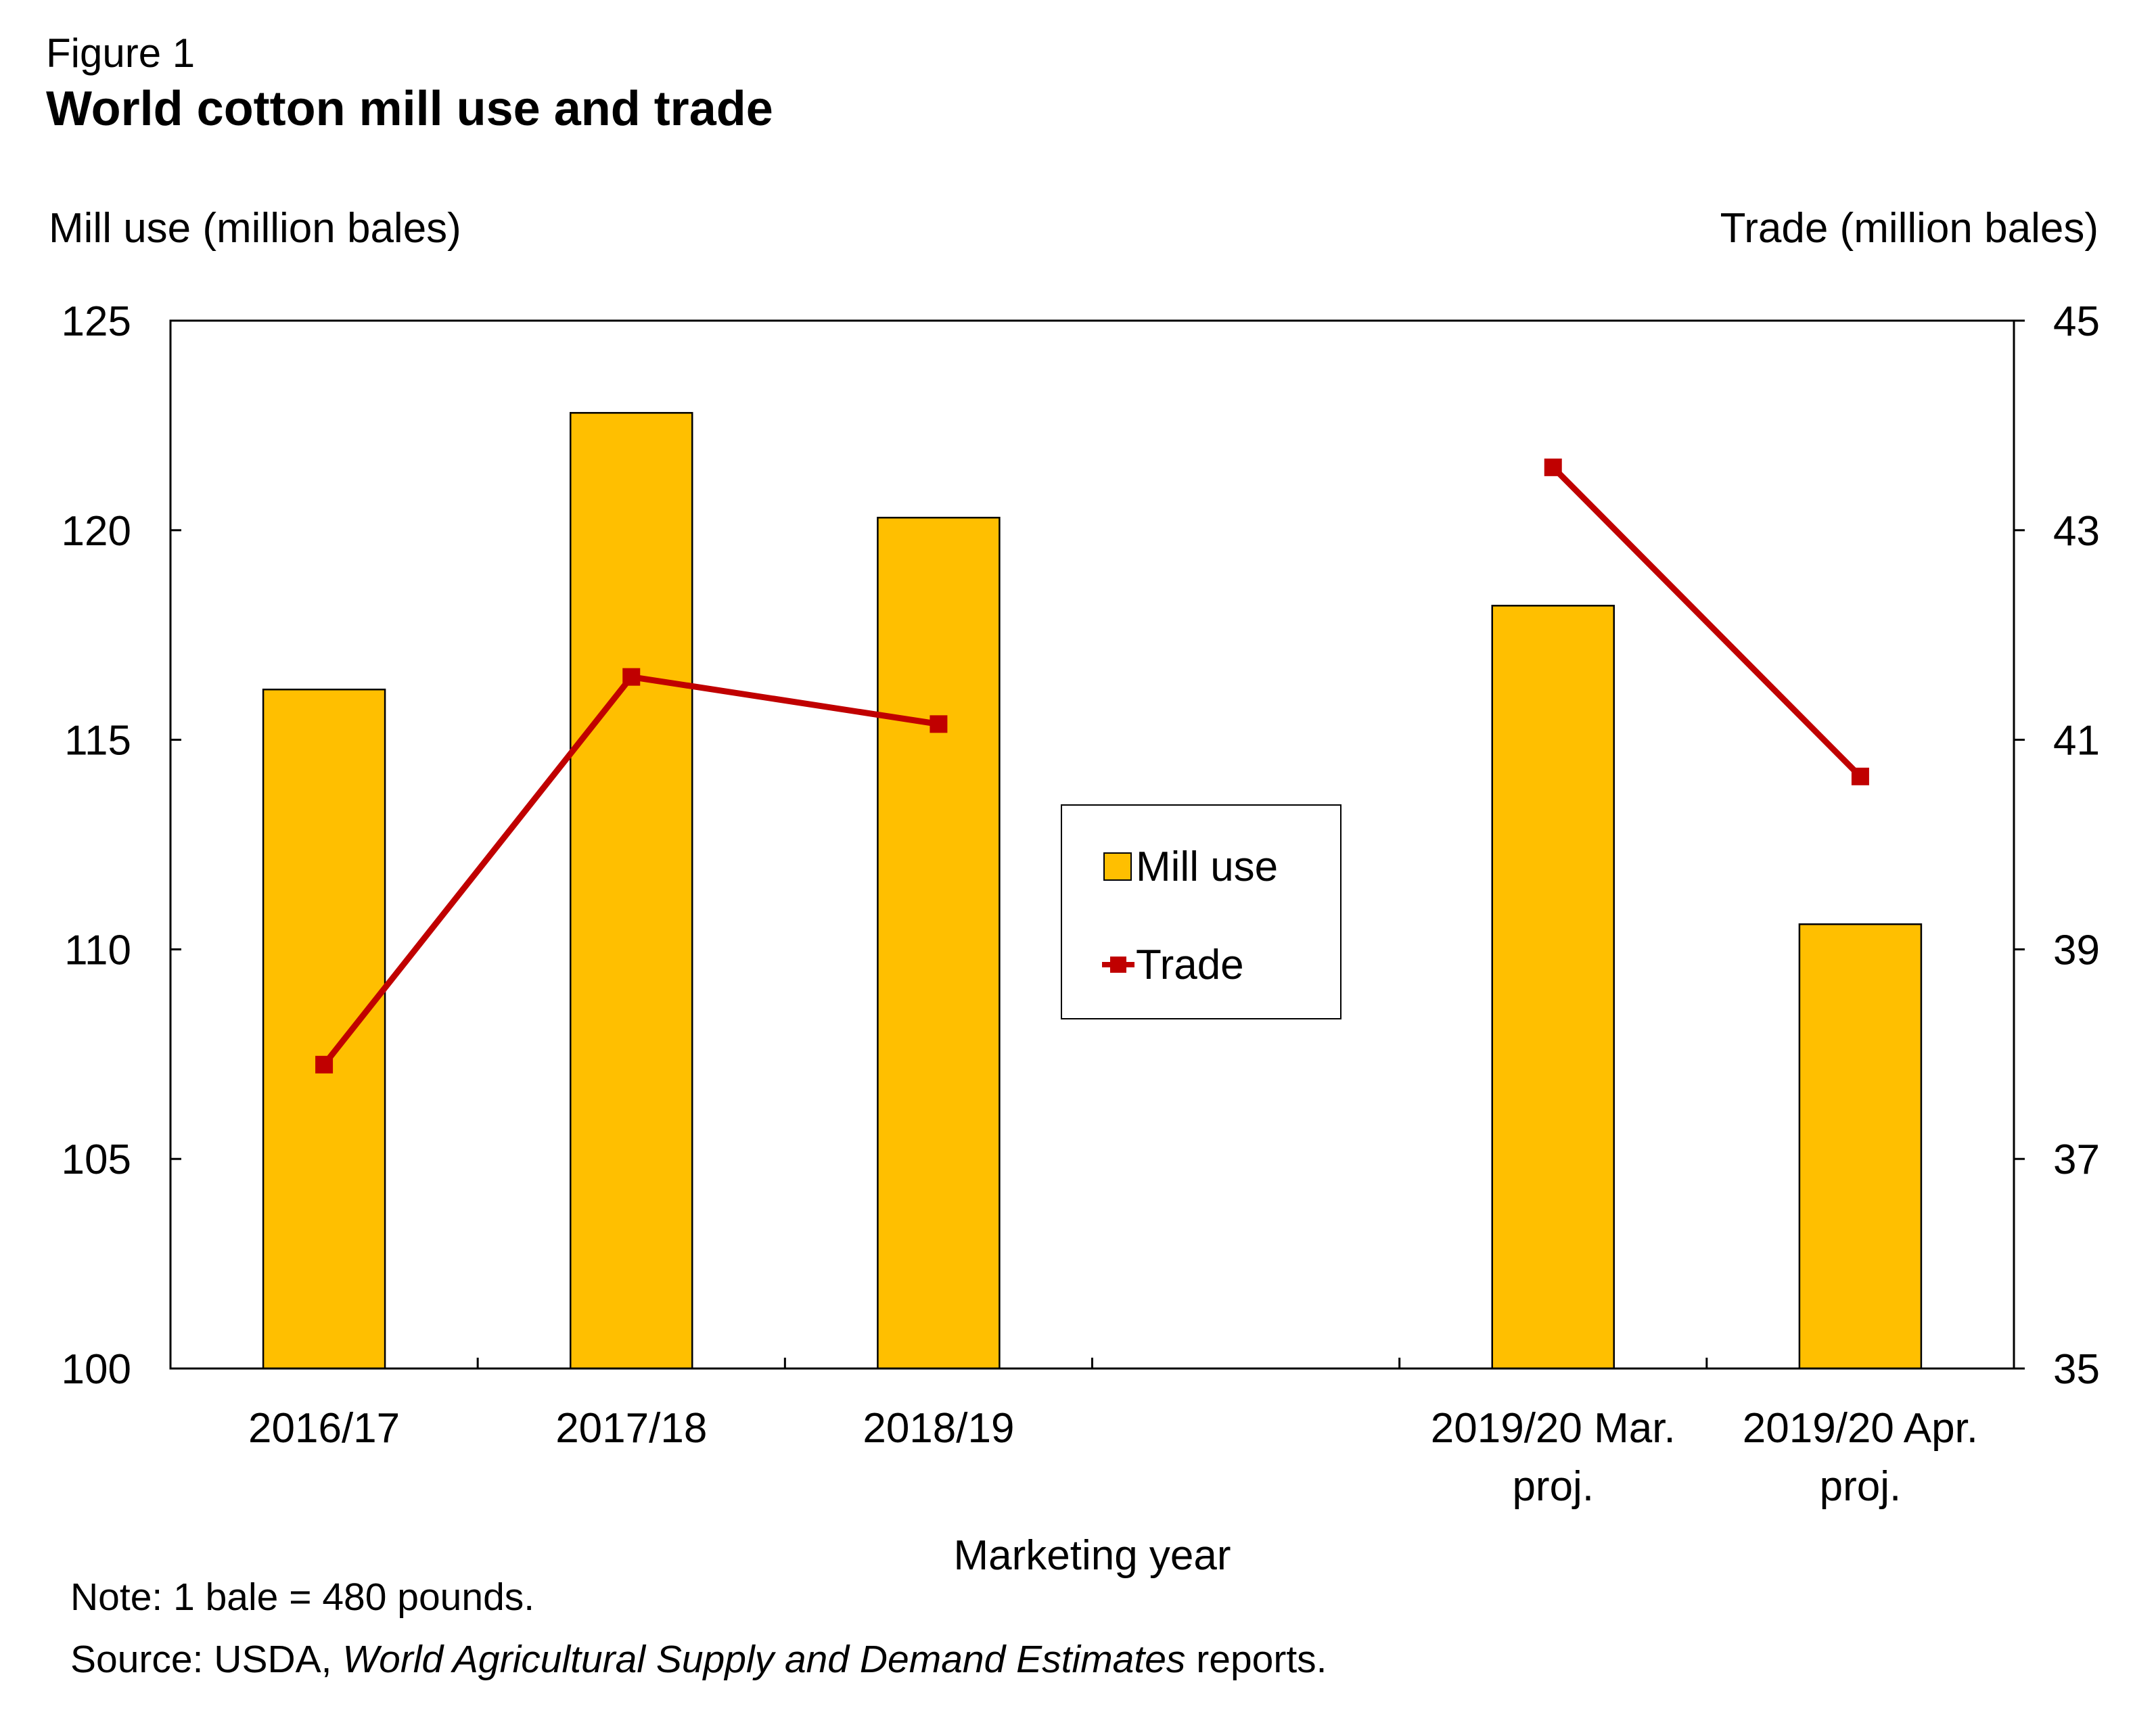 This screenshot has height=1725, width=2156. What do you see at coordinates (97, 741) in the screenshot?
I see `y-left-tick-label: 115` at bounding box center [97, 741].